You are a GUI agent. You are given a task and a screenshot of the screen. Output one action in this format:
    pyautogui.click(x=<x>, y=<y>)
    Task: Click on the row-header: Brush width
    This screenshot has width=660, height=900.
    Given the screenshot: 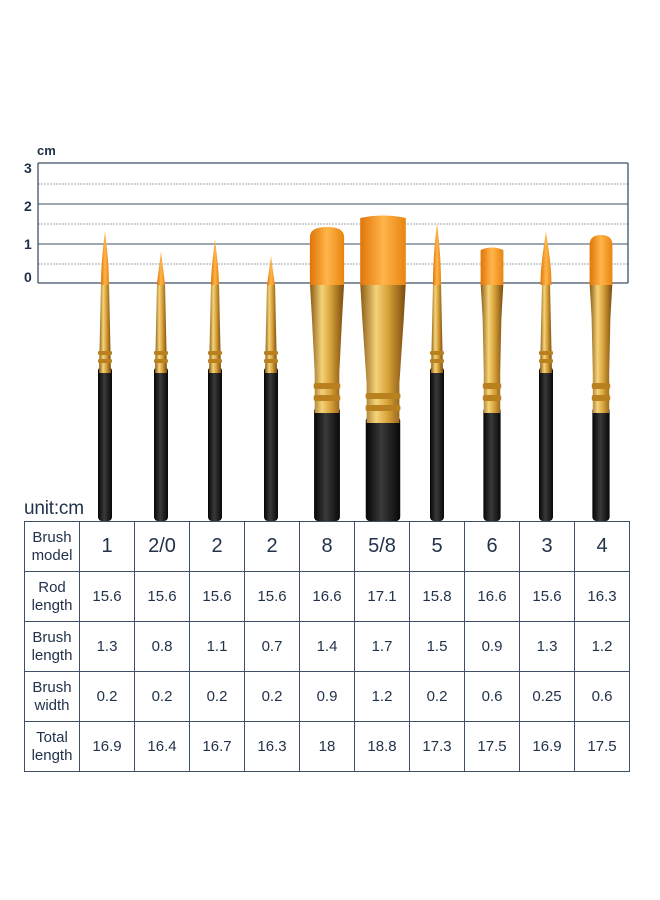 What is the action you would take?
    pyautogui.click(x=52, y=696)
    